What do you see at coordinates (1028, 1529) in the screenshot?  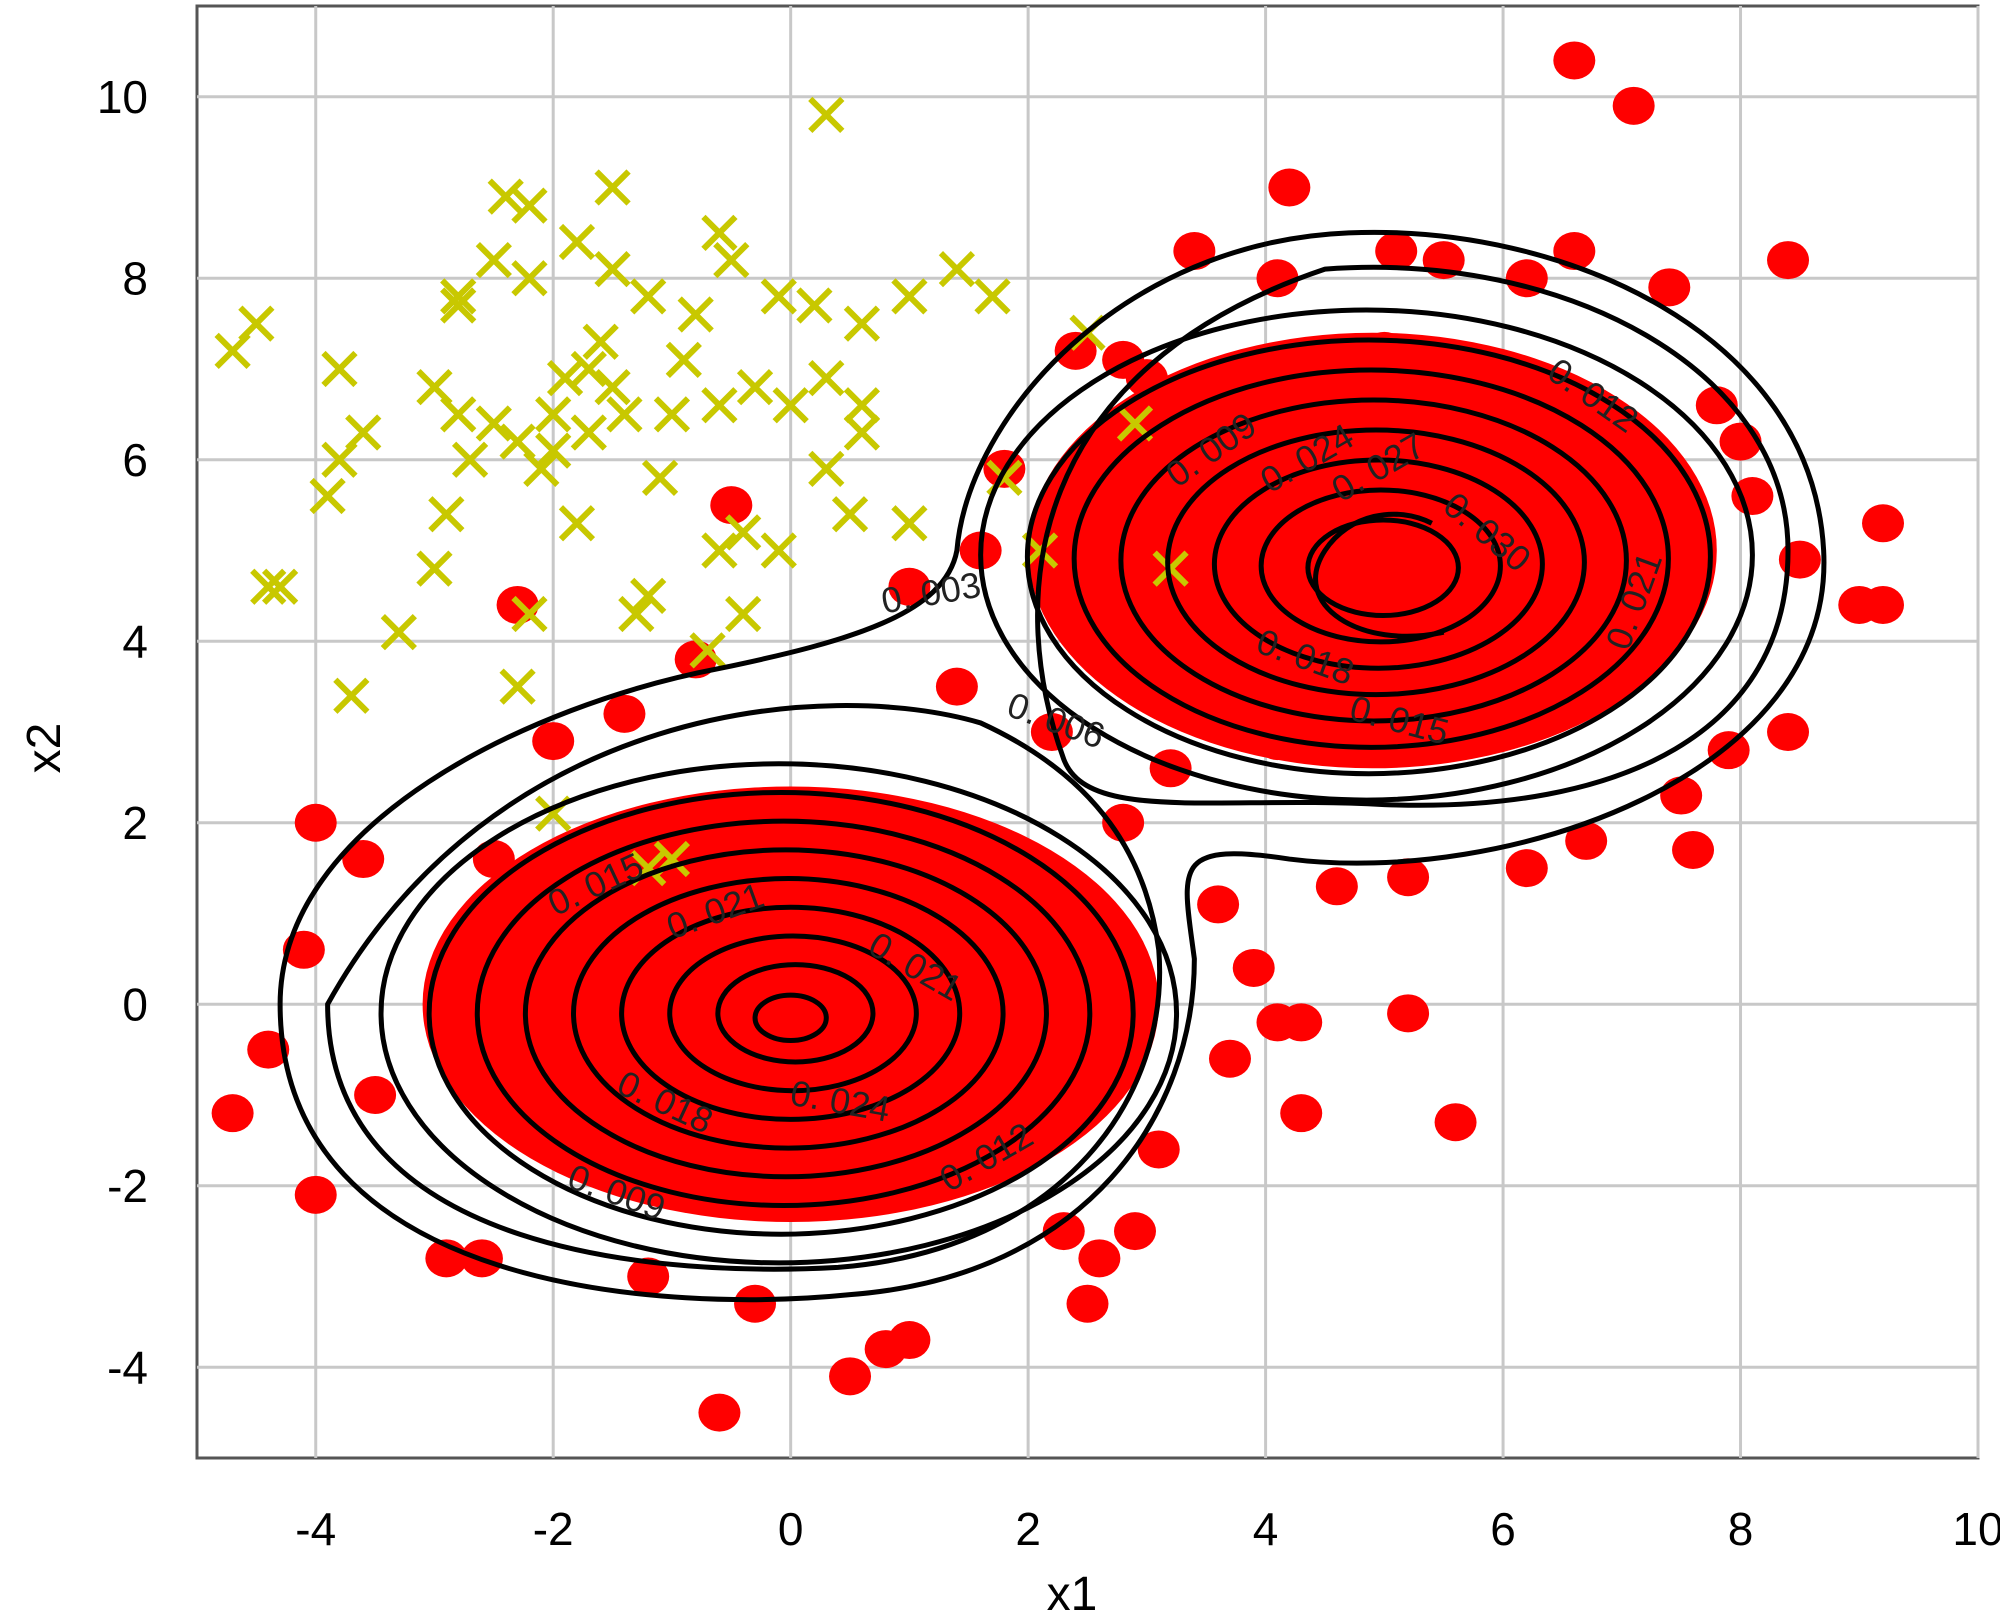 I see `x-tick-label: 2` at bounding box center [1028, 1529].